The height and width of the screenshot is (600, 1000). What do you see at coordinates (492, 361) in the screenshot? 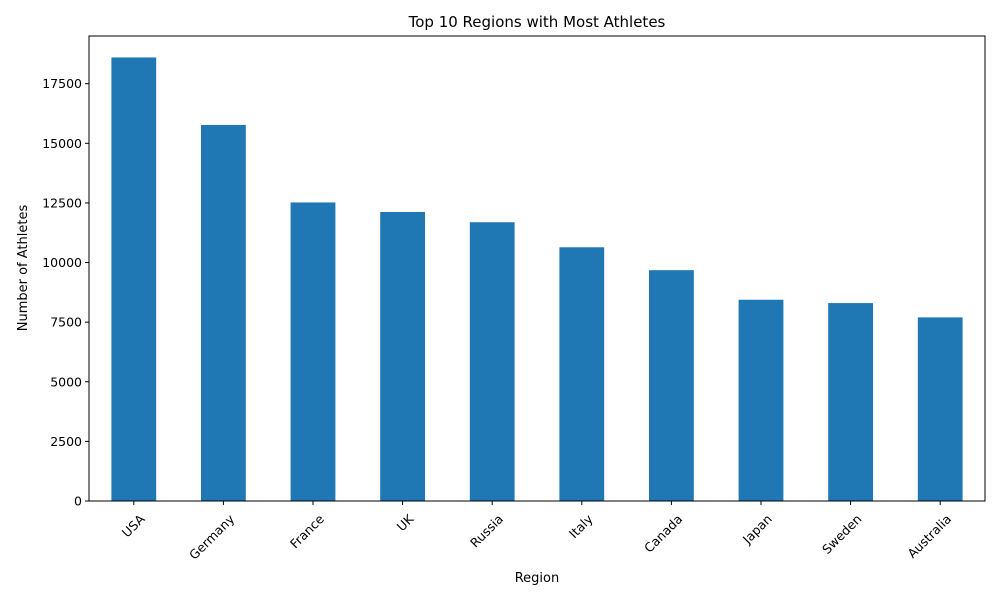
I see `bar-russia` at bounding box center [492, 361].